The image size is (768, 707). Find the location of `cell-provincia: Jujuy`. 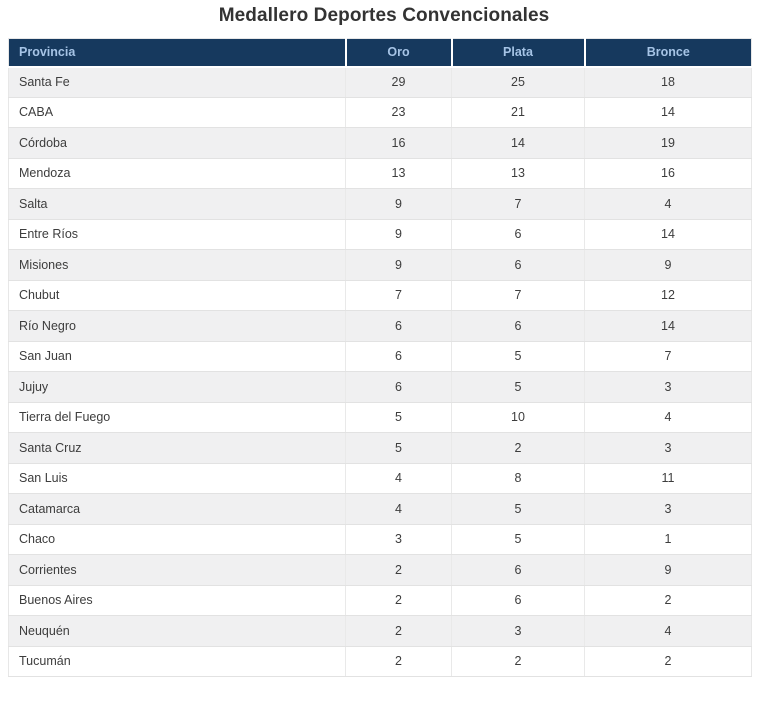

cell-provincia: Jujuy is located at coordinates (177, 387).